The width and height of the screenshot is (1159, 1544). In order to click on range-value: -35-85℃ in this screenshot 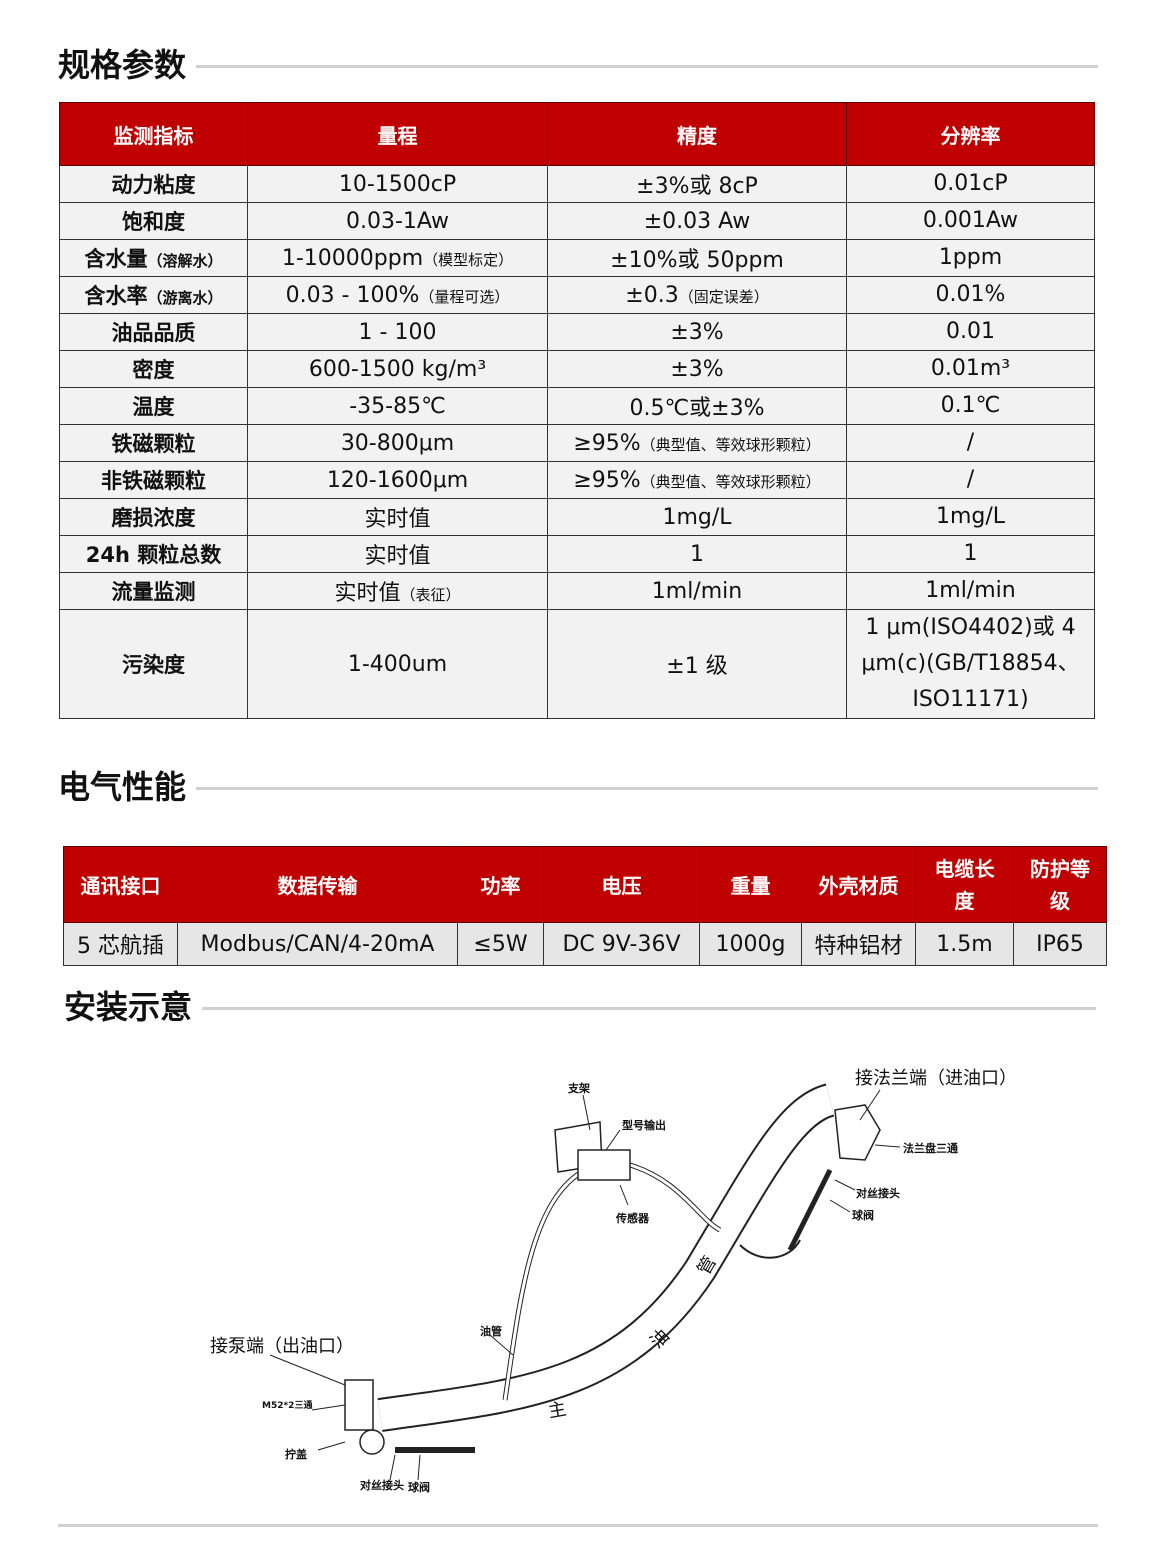, I will do `click(397, 406)`.